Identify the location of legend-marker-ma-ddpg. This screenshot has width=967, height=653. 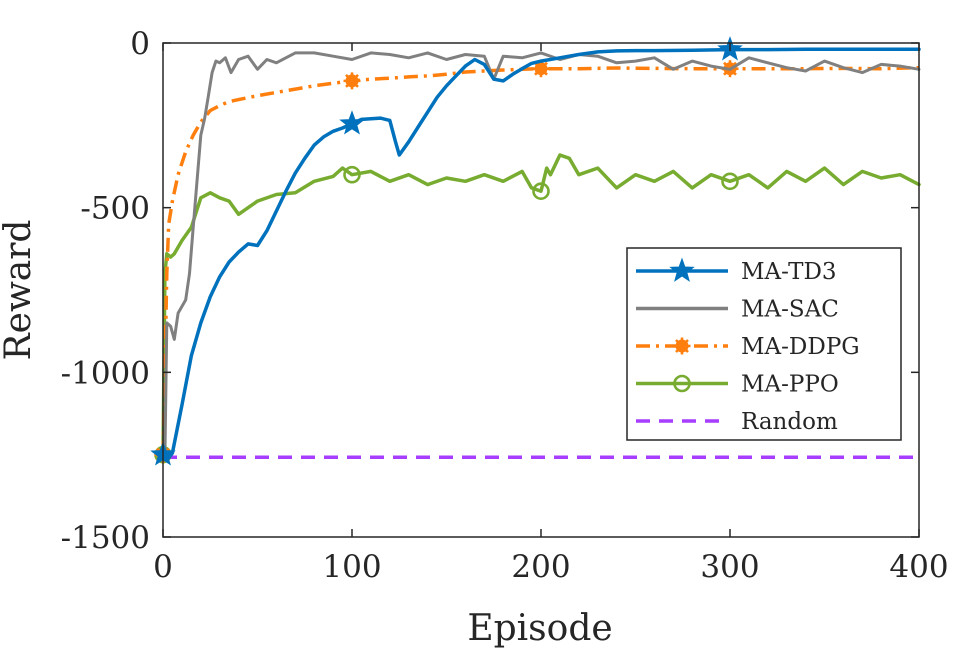
(682, 346).